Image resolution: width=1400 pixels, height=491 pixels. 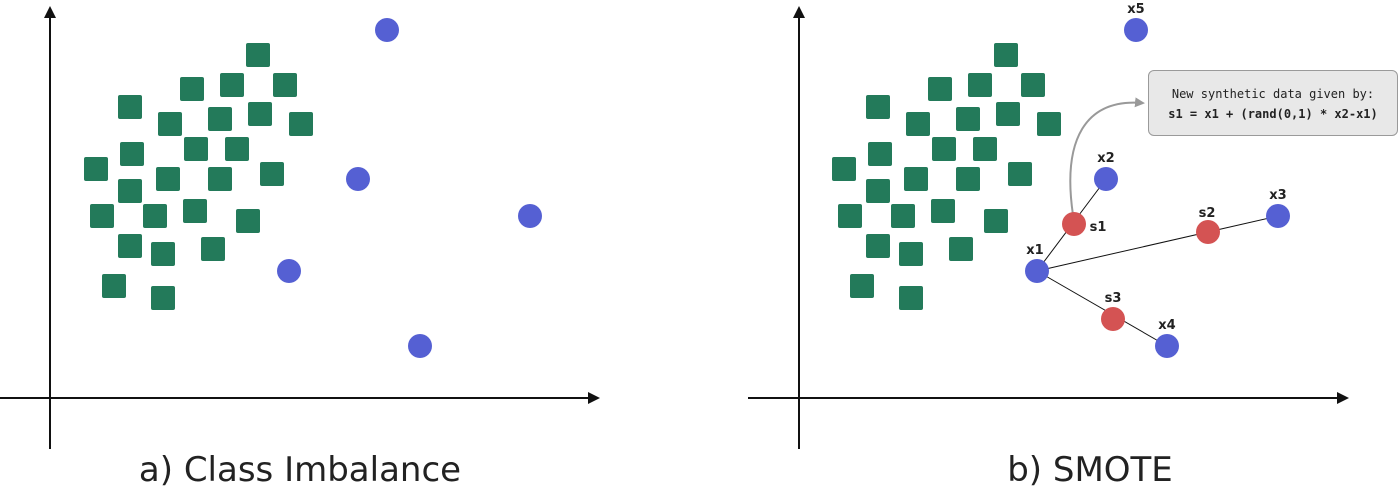 I want to click on point-x3, so click(x=1278, y=216).